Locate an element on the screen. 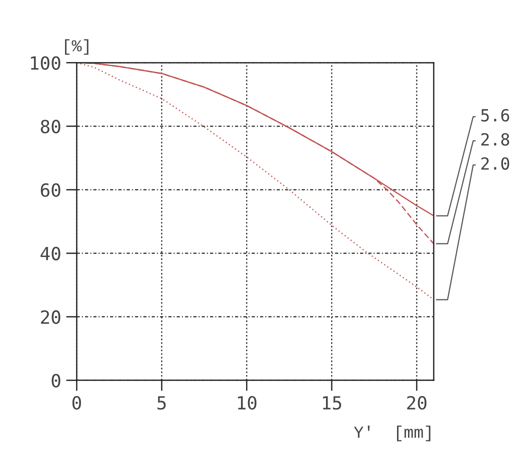 Image resolution: width=524 pixels, height=463 pixels. x-tick-label: 0 is located at coordinates (76, 403).